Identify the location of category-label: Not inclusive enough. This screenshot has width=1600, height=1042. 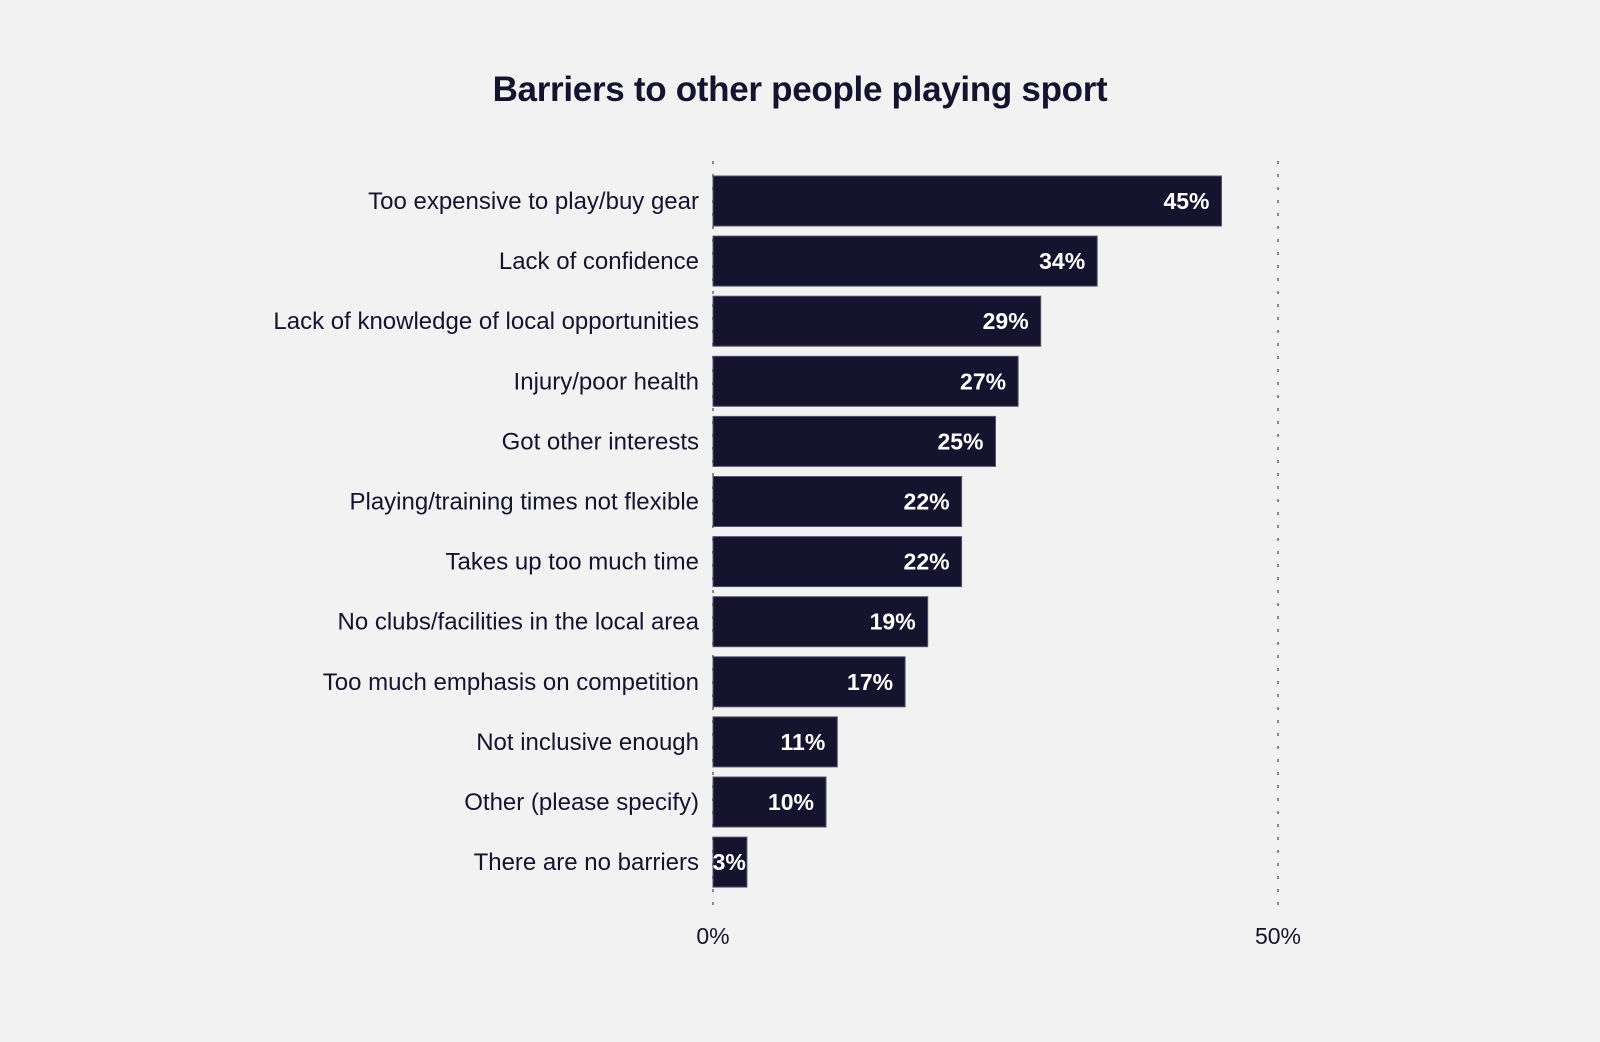
(587, 742).